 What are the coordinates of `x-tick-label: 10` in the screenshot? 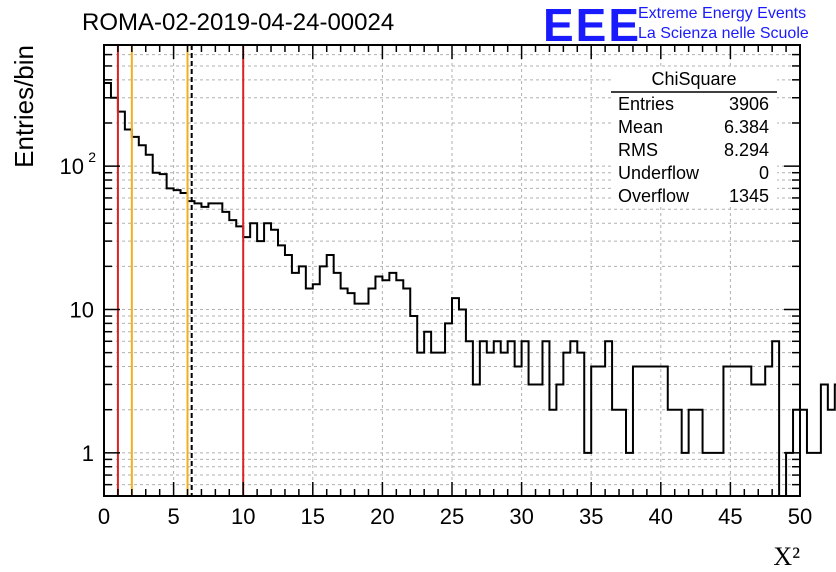 It's located at (243, 516).